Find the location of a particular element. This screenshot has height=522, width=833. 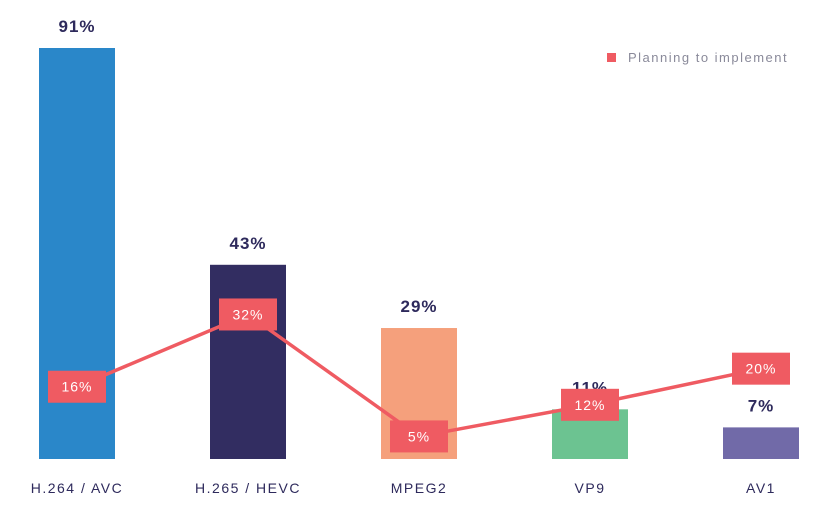

legend-swatch is located at coordinates (611, 57).